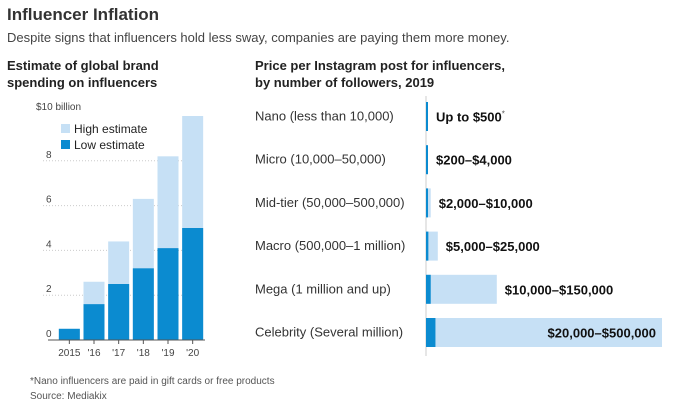 The height and width of the screenshot is (418, 682). What do you see at coordinates (470, 117) in the screenshot?
I see `price-range-label: Up to $500*` at bounding box center [470, 117].